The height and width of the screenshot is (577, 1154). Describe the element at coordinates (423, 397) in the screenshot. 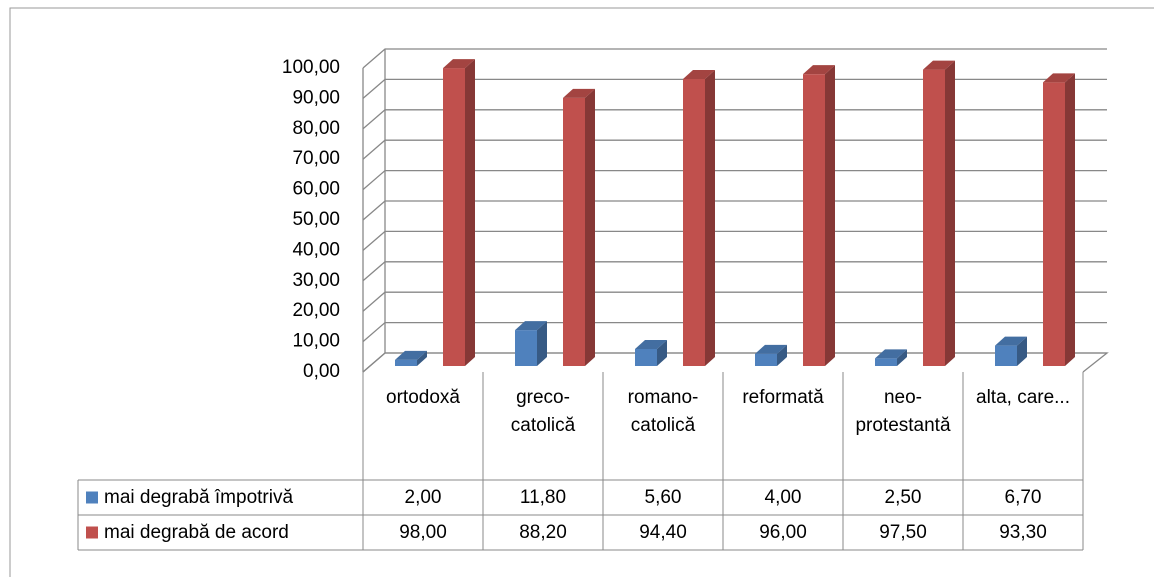

I see `category-label: ortodoxă` at that location.